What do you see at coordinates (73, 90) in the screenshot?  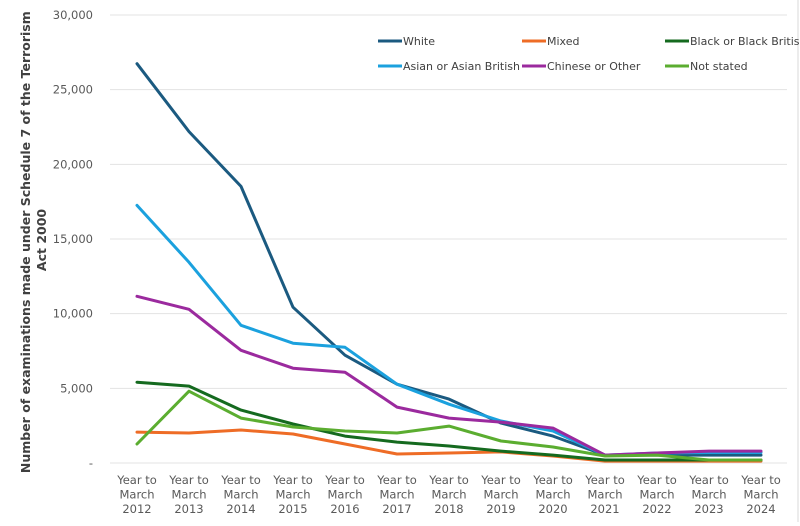 I see `y-tick-label: 25,000` at bounding box center [73, 90].